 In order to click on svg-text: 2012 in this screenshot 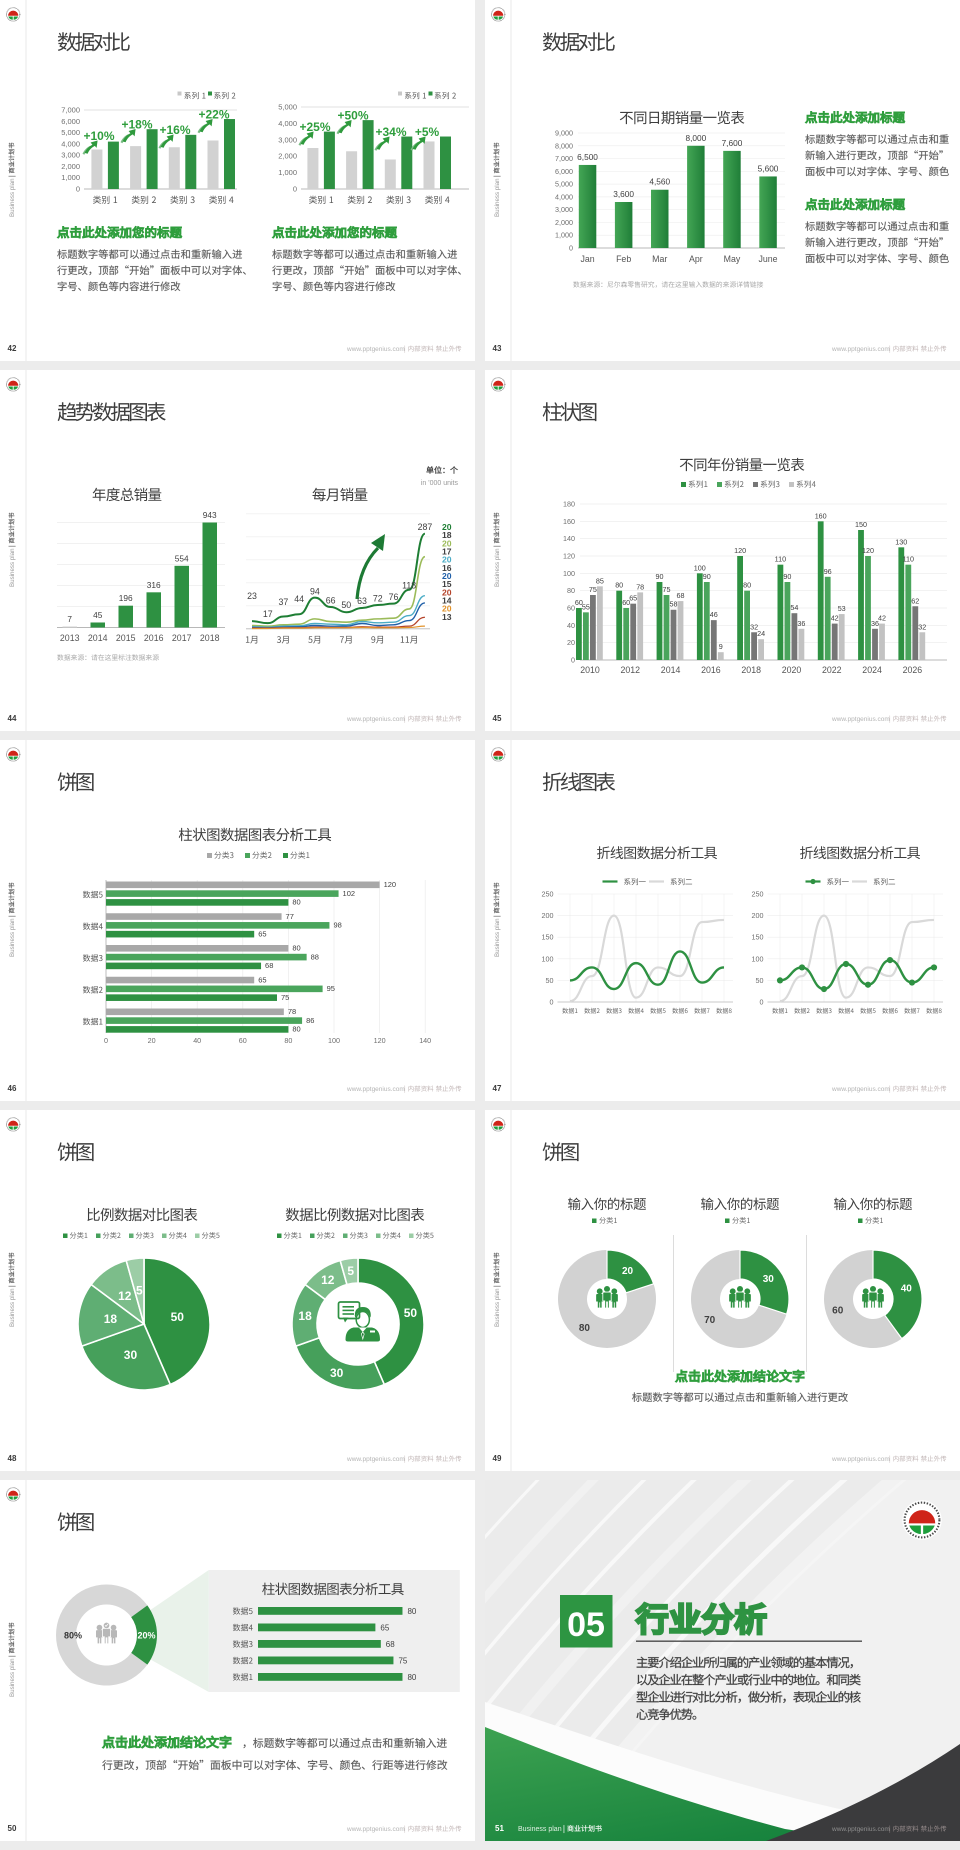, I will do `click(631, 670)`.